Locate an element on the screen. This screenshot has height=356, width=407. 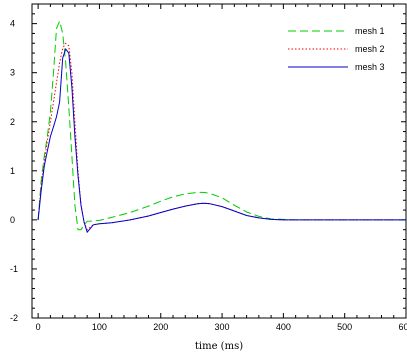
y-tick-label: 4 is located at coordinates (12, 24).